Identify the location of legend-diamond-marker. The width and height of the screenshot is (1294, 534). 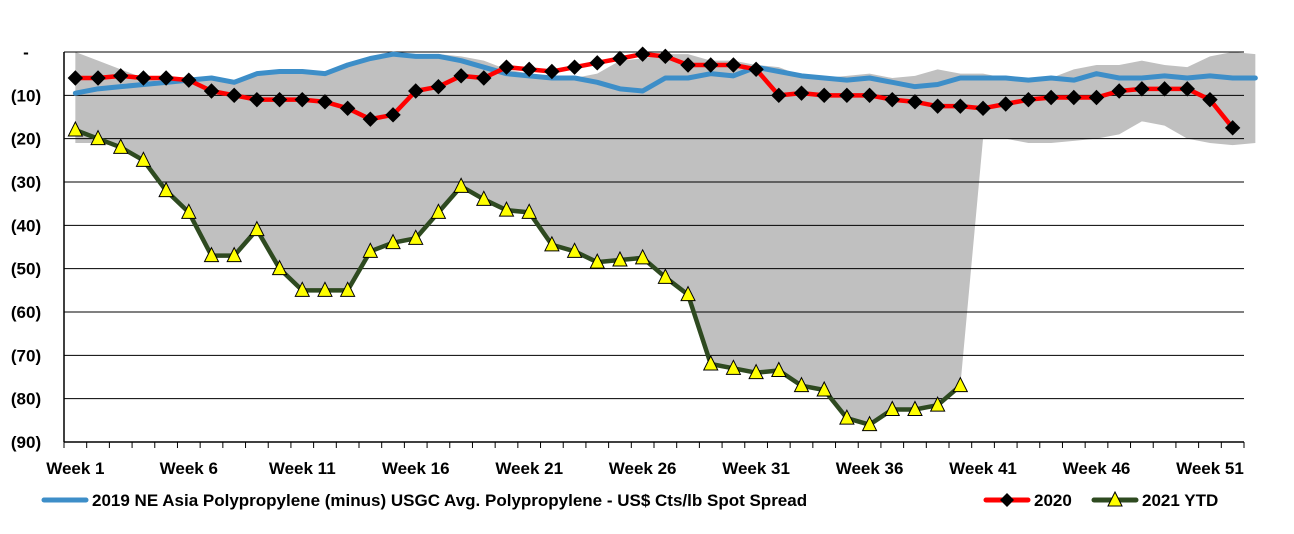
(1007, 500).